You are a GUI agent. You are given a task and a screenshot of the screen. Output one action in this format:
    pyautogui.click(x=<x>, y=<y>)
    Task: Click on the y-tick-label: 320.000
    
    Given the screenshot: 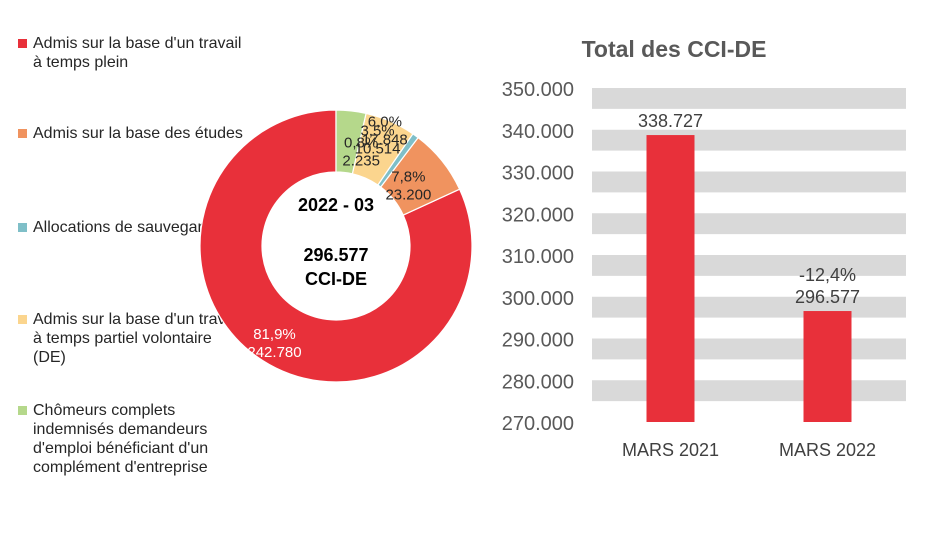 What is the action you would take?
    pyautogui.click(x=538, y=215)
    